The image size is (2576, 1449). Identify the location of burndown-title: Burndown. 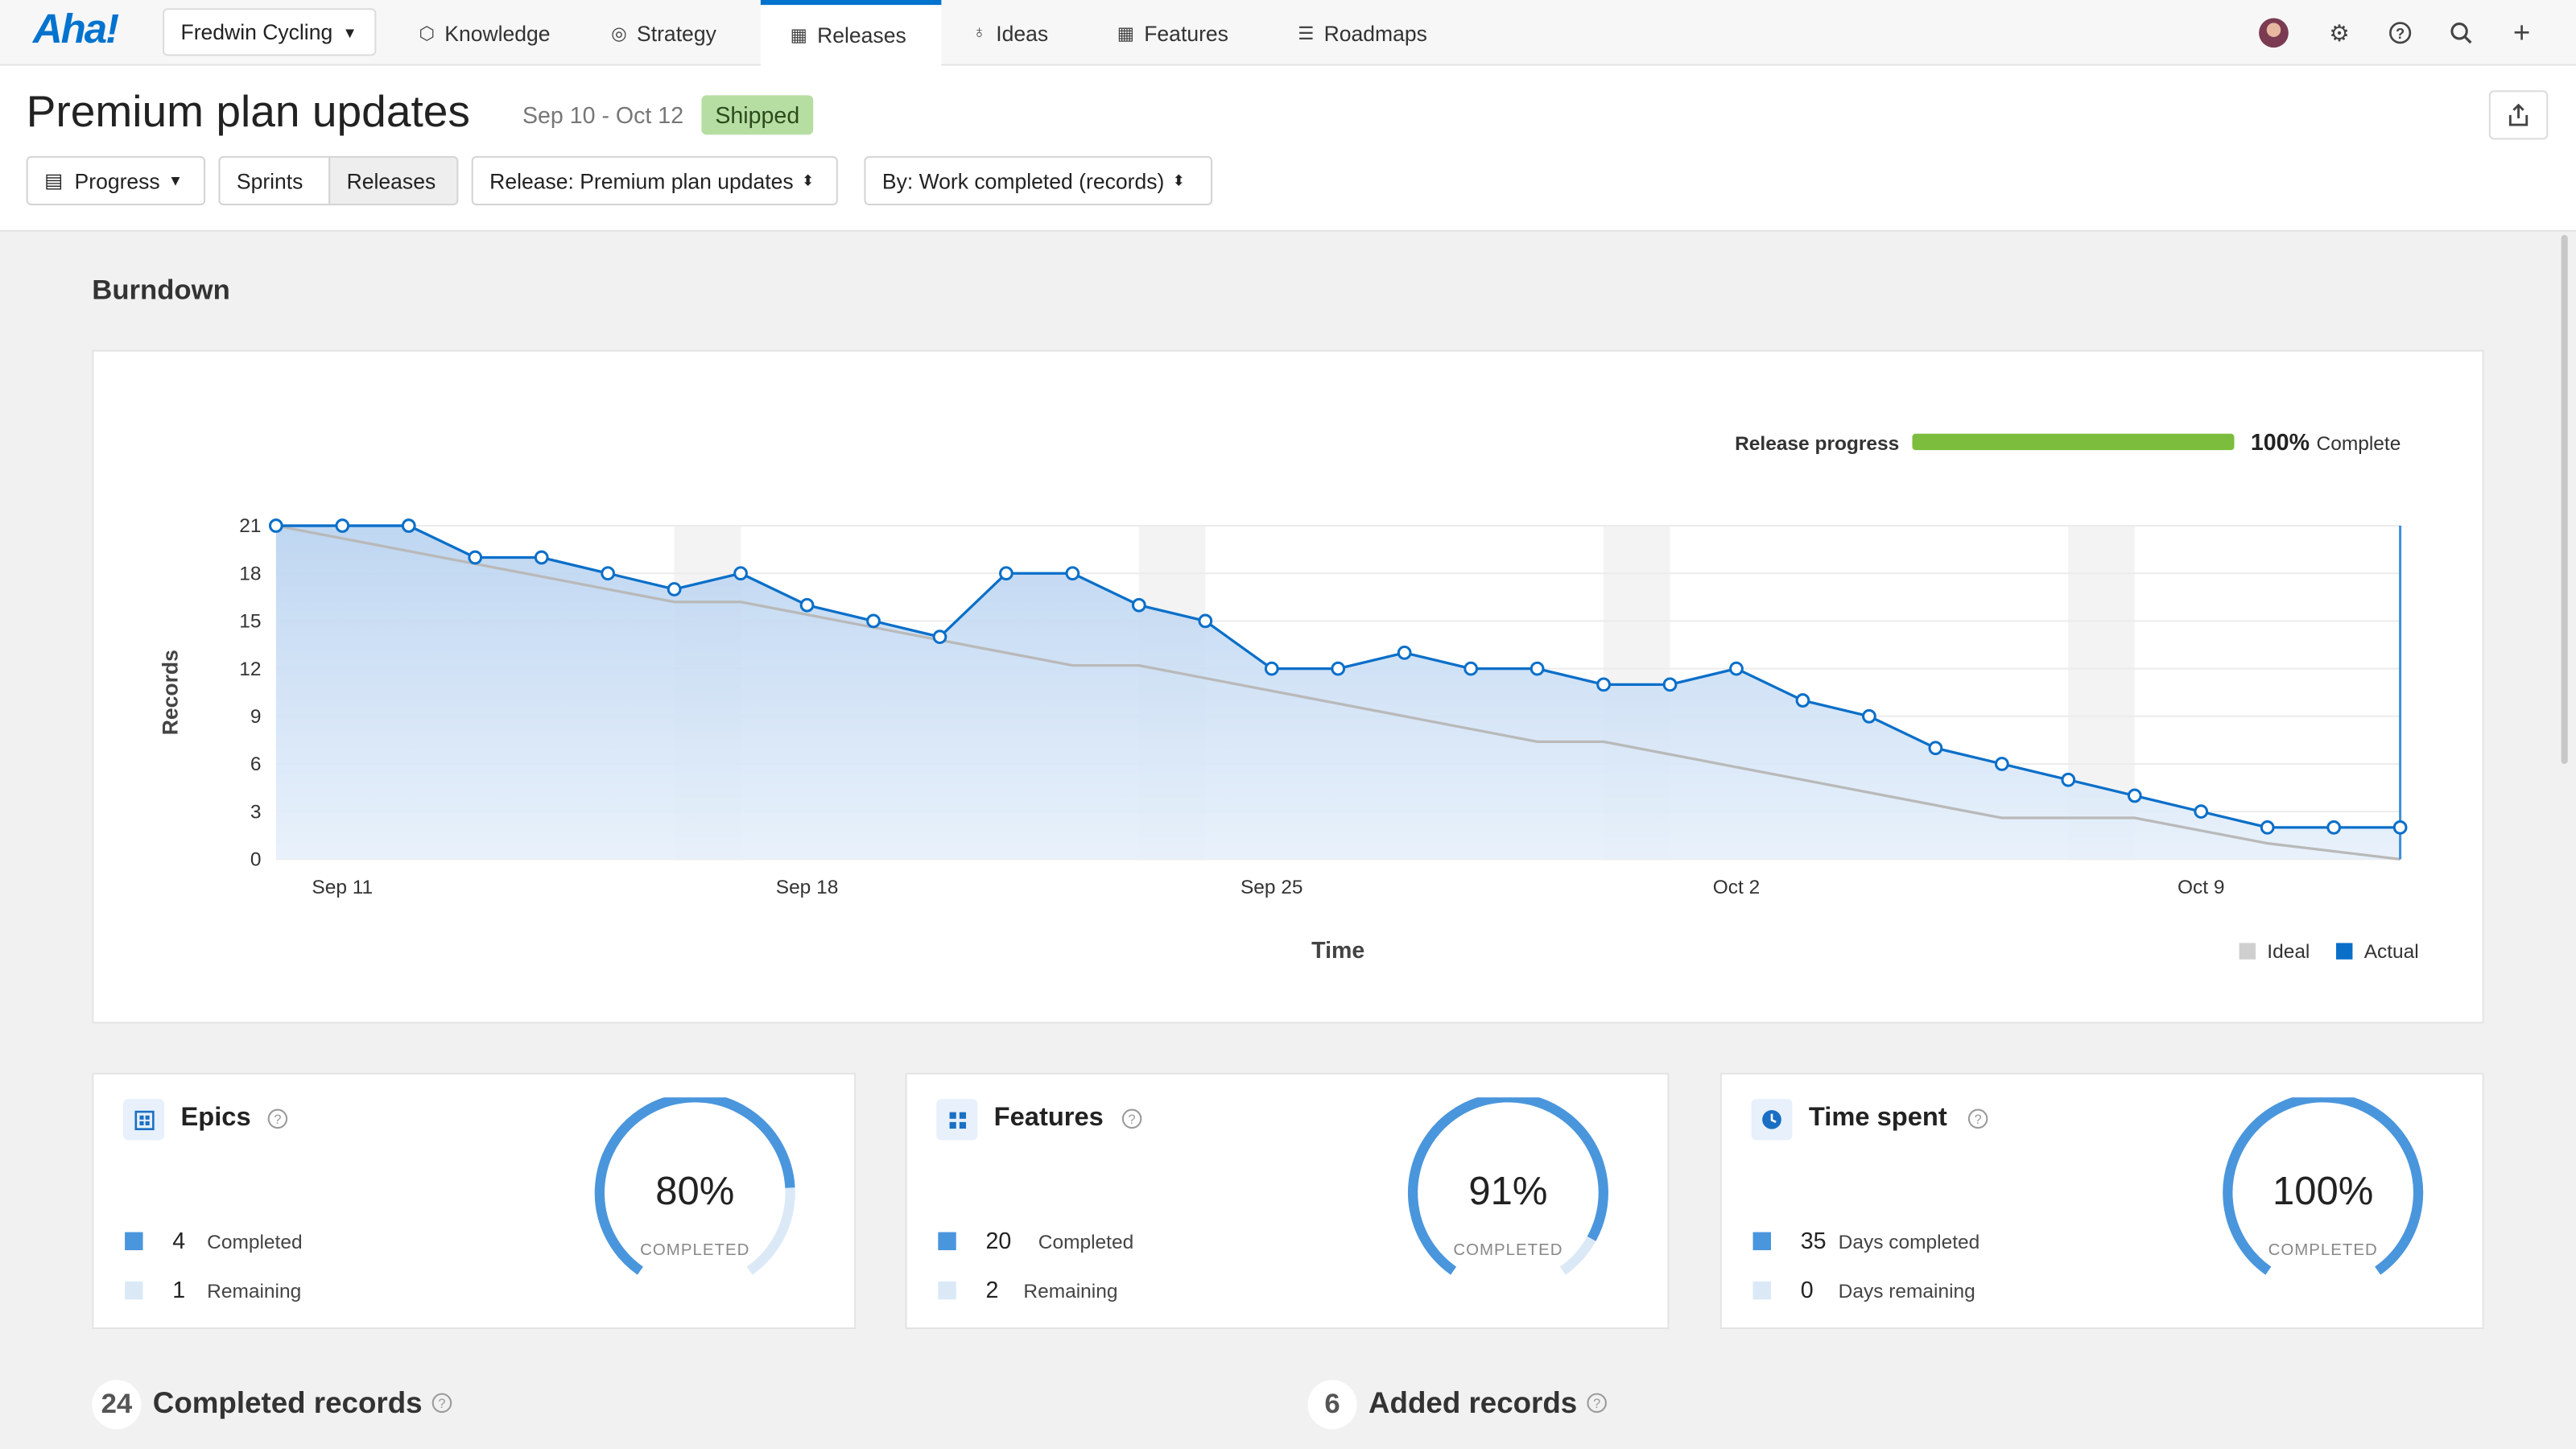
(161, 290).